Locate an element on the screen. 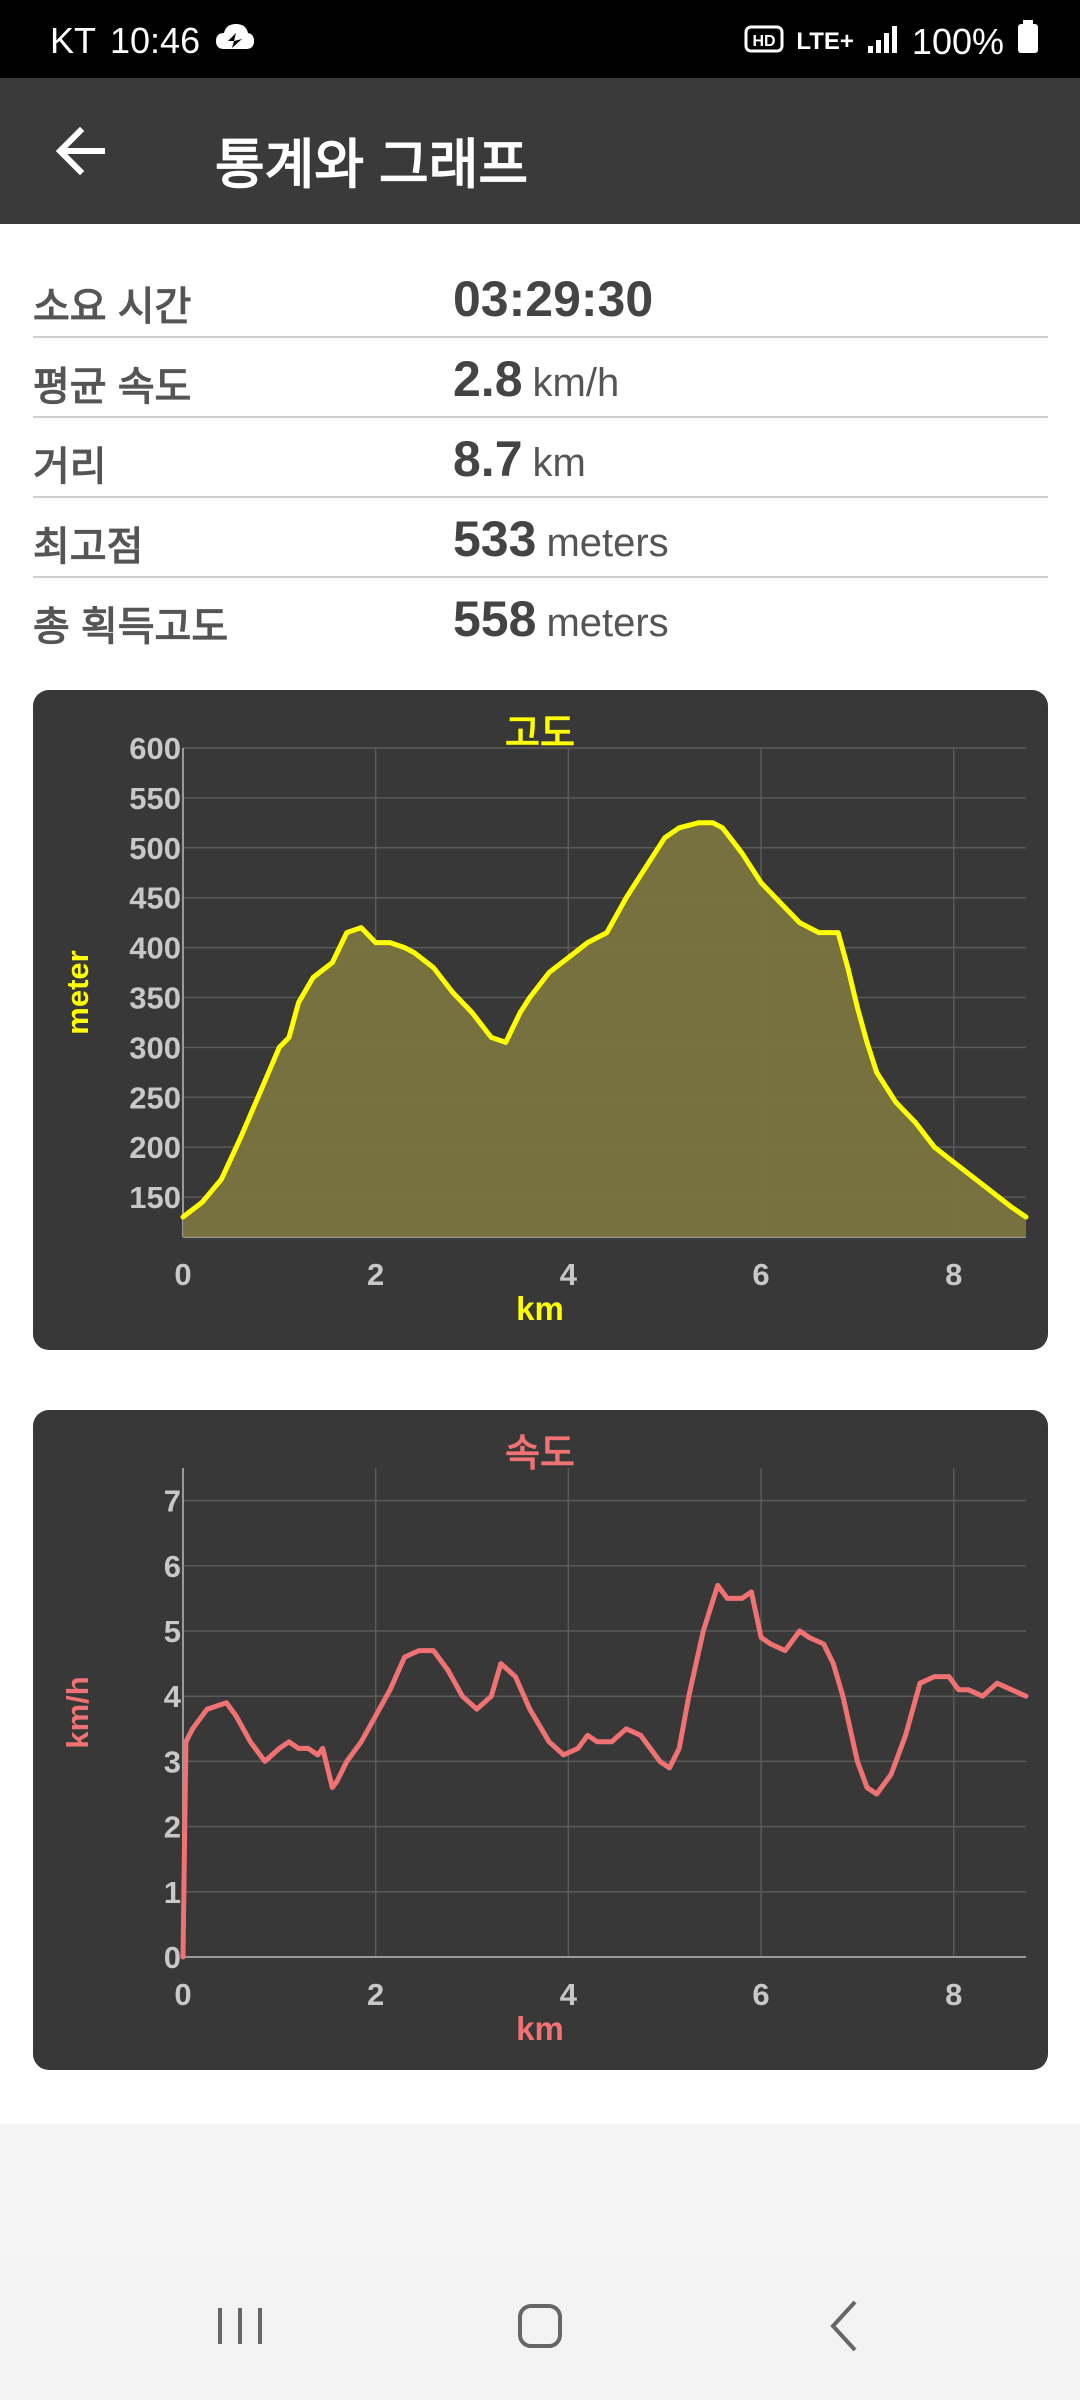  stat-row-distance: 거리 8.7 km is located at coordinates (540, 458).